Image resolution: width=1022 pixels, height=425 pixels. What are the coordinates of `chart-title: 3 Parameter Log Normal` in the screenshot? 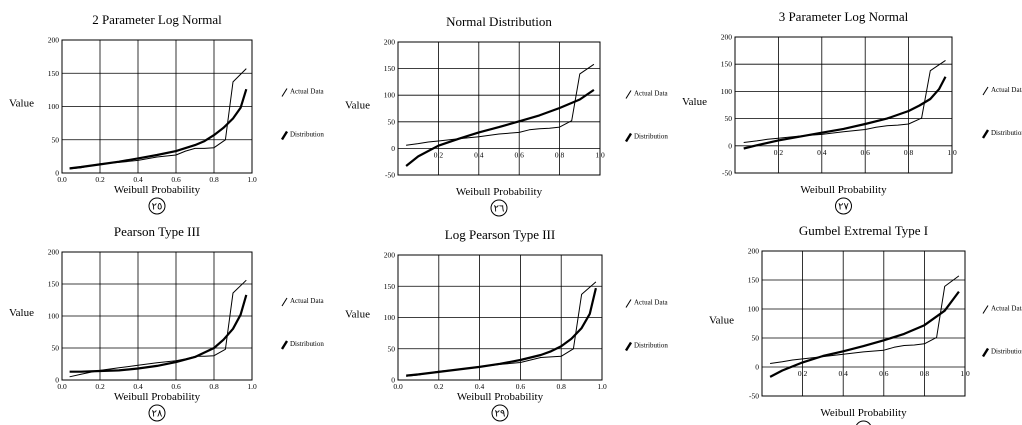 It's located at (844, 16).